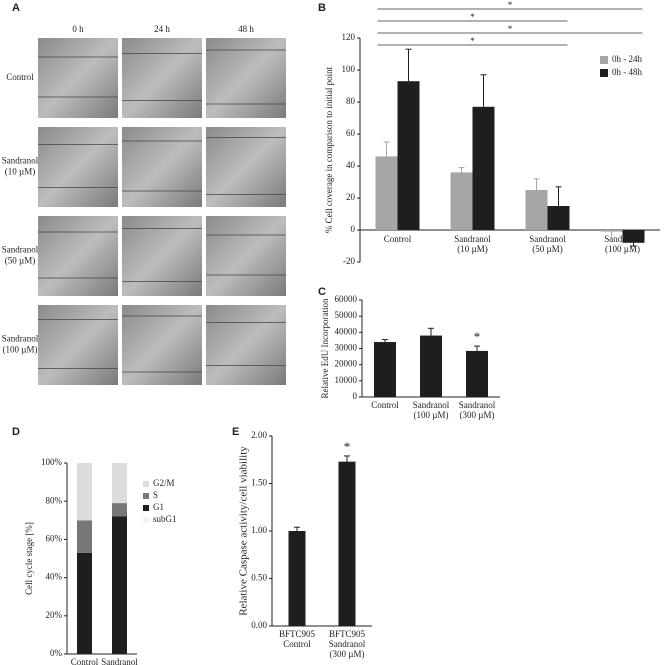  Describe the element at coordinates (54, 500) in the screenshot. I see `y-tick-label: 80%` at that location.